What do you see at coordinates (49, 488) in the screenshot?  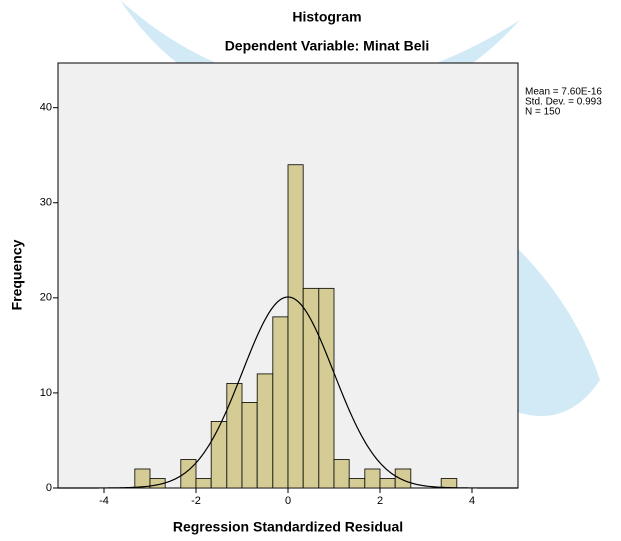 I see `y-tick-label: 0` at bounding box center [49, 488].